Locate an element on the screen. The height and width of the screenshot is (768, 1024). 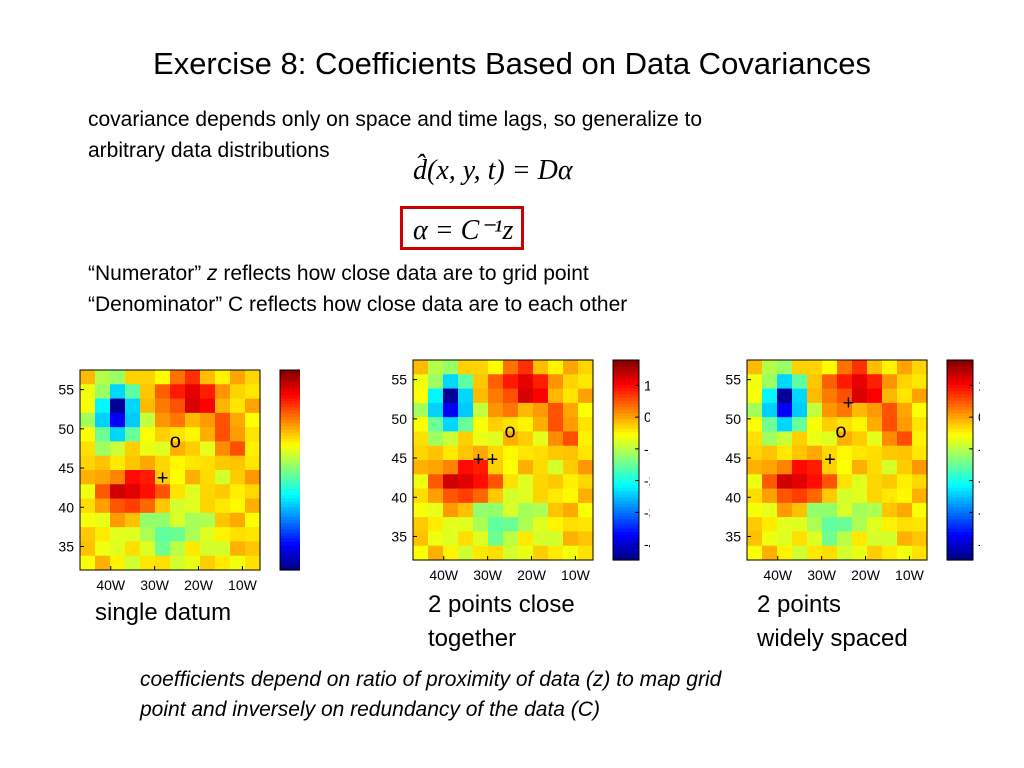
colorbar-tick-label: -1 is located at coordinates (979, 449).